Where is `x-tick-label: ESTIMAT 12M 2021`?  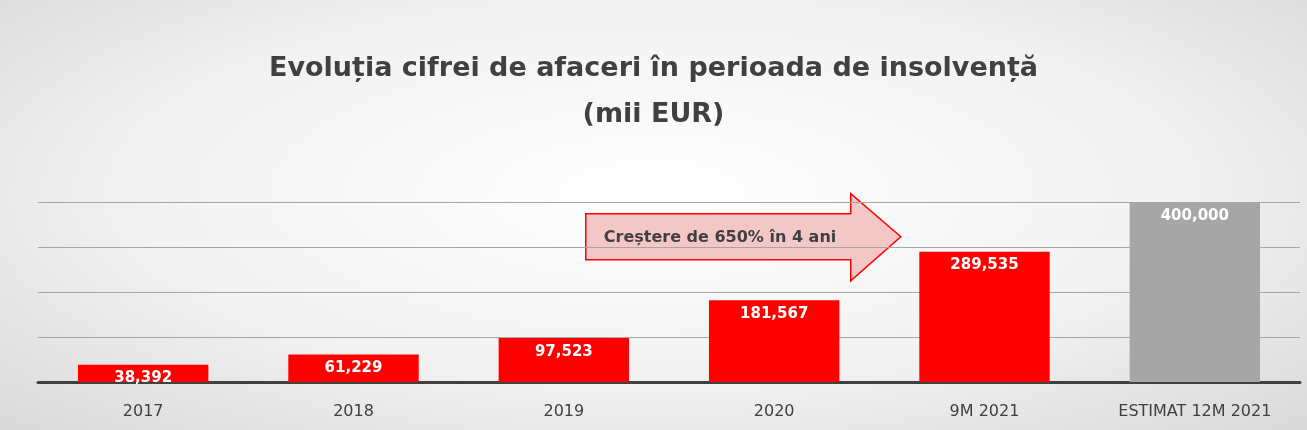
x-tick-label: ESTIMAT 12M 2021 is located at coordinates (1195, 410).